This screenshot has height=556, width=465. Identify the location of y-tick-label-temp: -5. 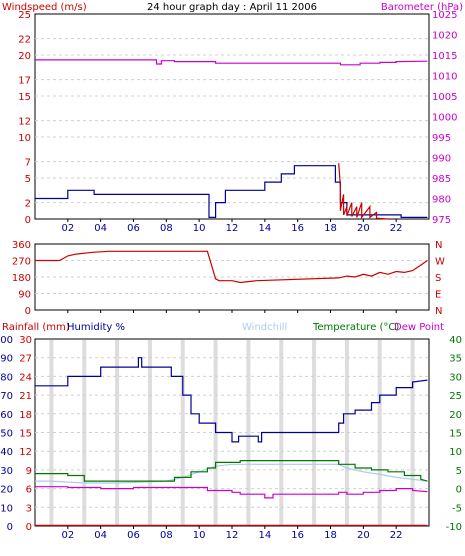
(457, 508).